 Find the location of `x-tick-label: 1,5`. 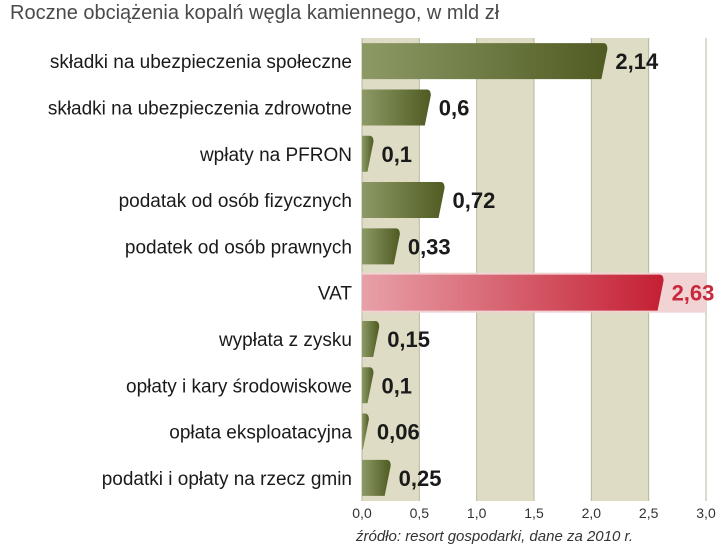

x-tick-label: 1,5 is located at coordinates (534, 513).